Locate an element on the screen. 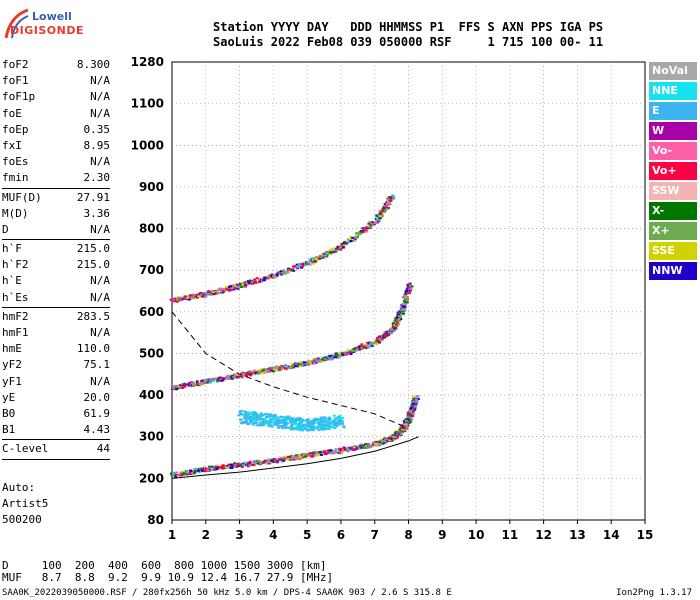 This screenshot has height=600, width=700. legend-item: Vo+ is located at coordinates (673, 171).